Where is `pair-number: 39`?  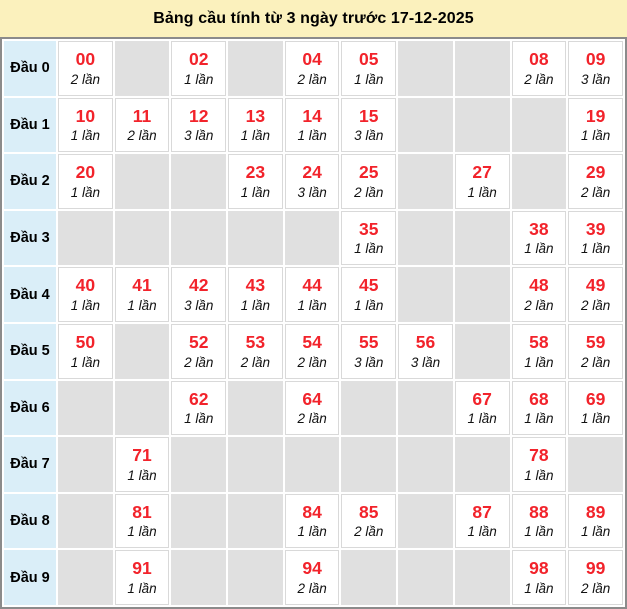
pair-number: 39 is located at coordinates (595, 228).